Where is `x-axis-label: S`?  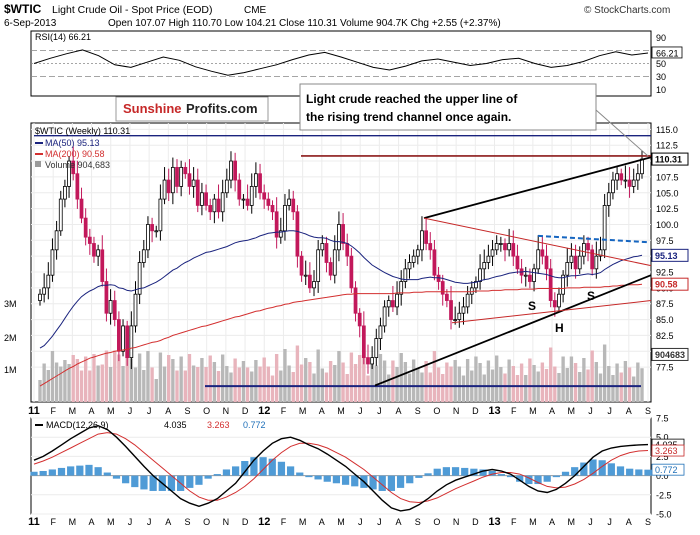
x-axis-label: S is located at coordinates (187, 522).